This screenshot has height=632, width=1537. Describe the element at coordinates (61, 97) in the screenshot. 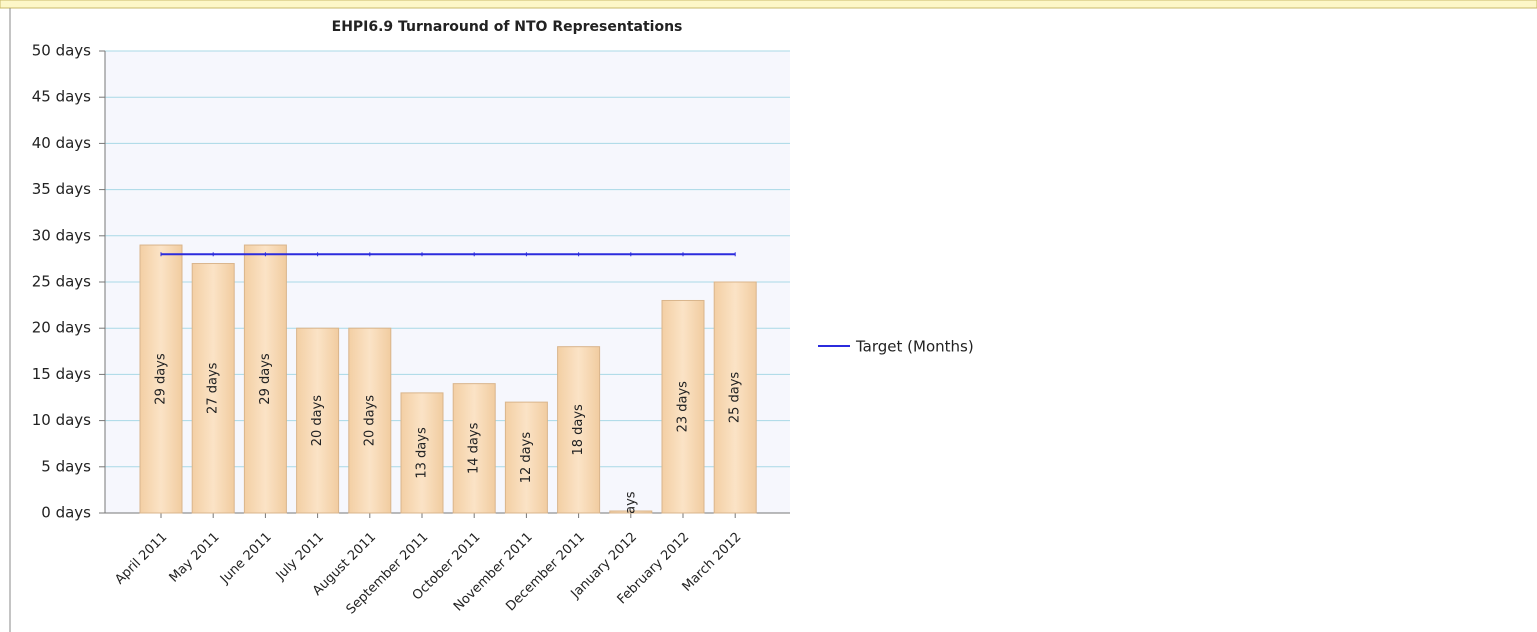

I see `y-tick-label: 45 days` at that location.